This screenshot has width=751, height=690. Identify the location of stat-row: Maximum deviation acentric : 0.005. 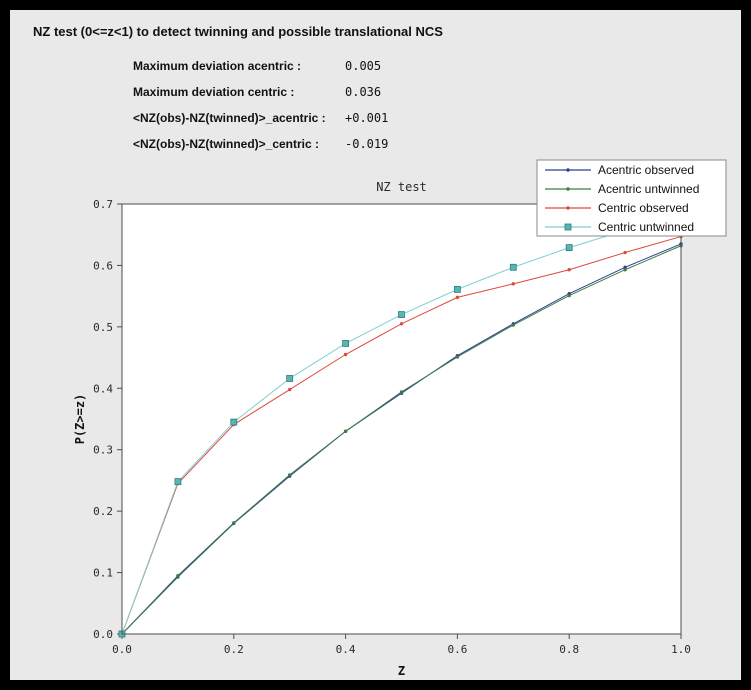
(260, 69).